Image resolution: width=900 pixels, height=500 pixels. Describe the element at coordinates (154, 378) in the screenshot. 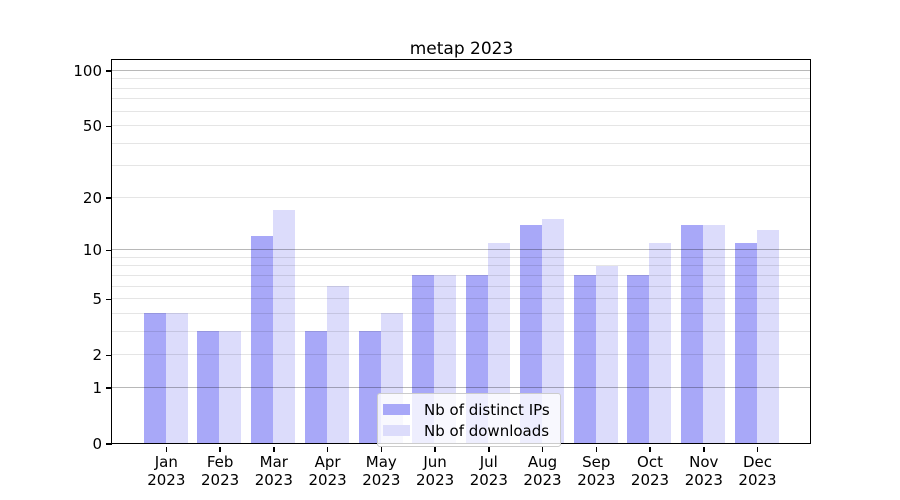

I see `bar-jan-ips` at that location.